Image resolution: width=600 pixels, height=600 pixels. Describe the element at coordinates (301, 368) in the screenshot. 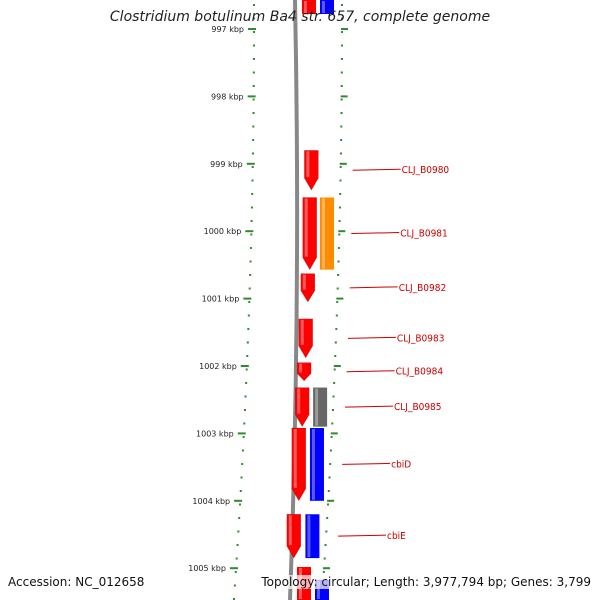

I see `gene-clj_b0984-highlight` at that location.